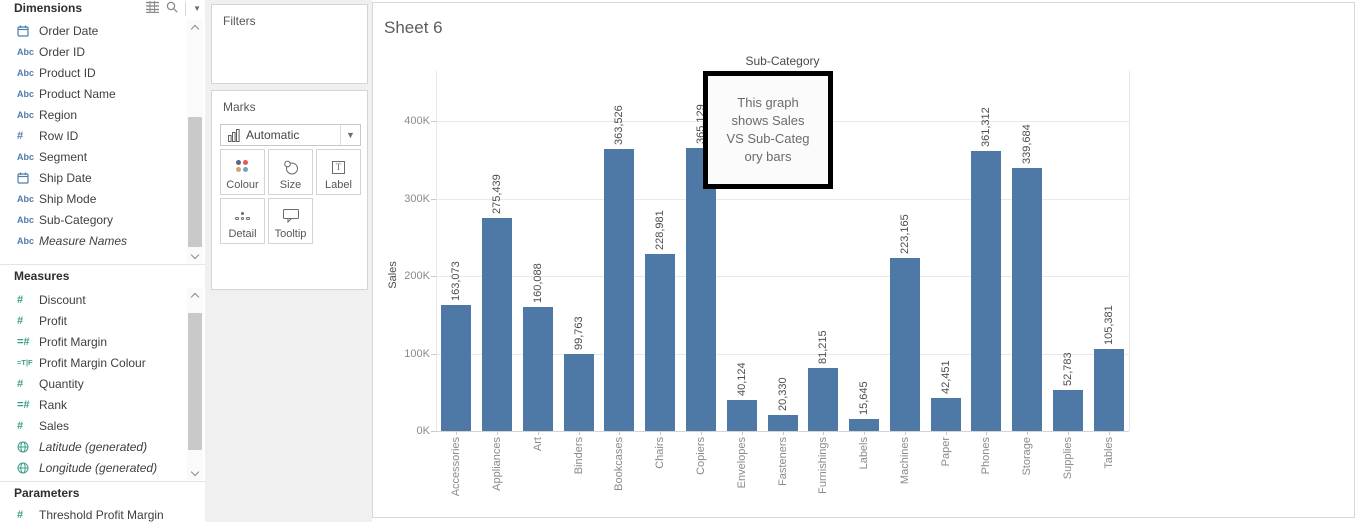 Image resolution: width=1357 pixels, height=522 pixels. I want to click on field-sales: # Sales, so click(93, 425).